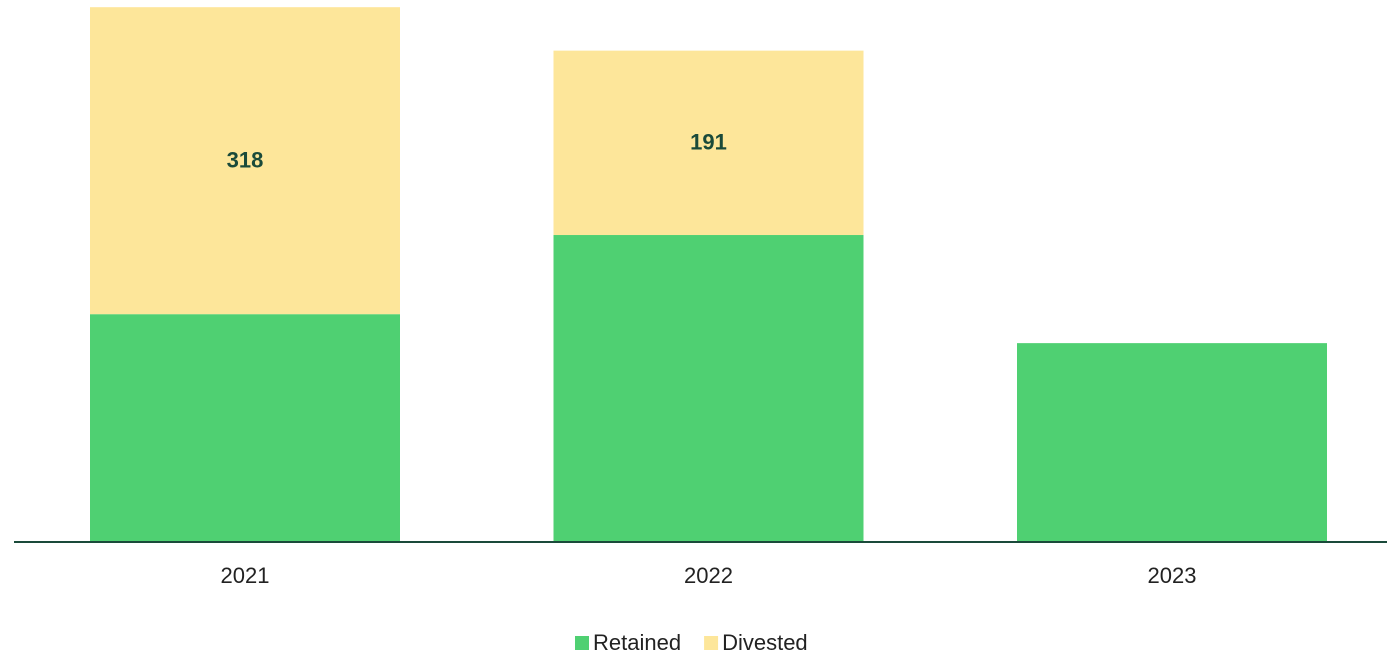 This screenshot has height=658, width=1387. I want to click on x-tick-label: 2021, so click(245, 575).